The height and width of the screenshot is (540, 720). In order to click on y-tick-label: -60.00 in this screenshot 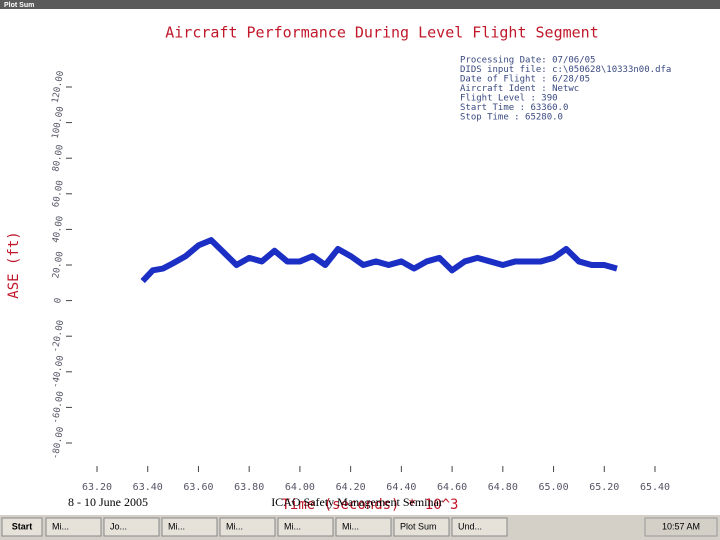, I will do `click(58, 408)`.